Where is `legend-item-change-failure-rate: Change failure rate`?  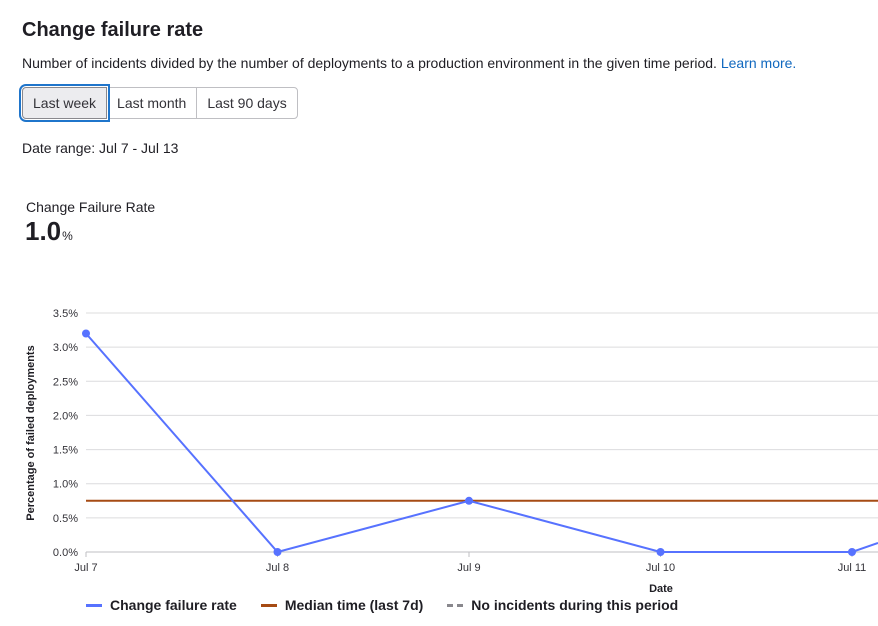
legend-item-change-failure-rate: Change failure rate is located at coordinates (161, 605).